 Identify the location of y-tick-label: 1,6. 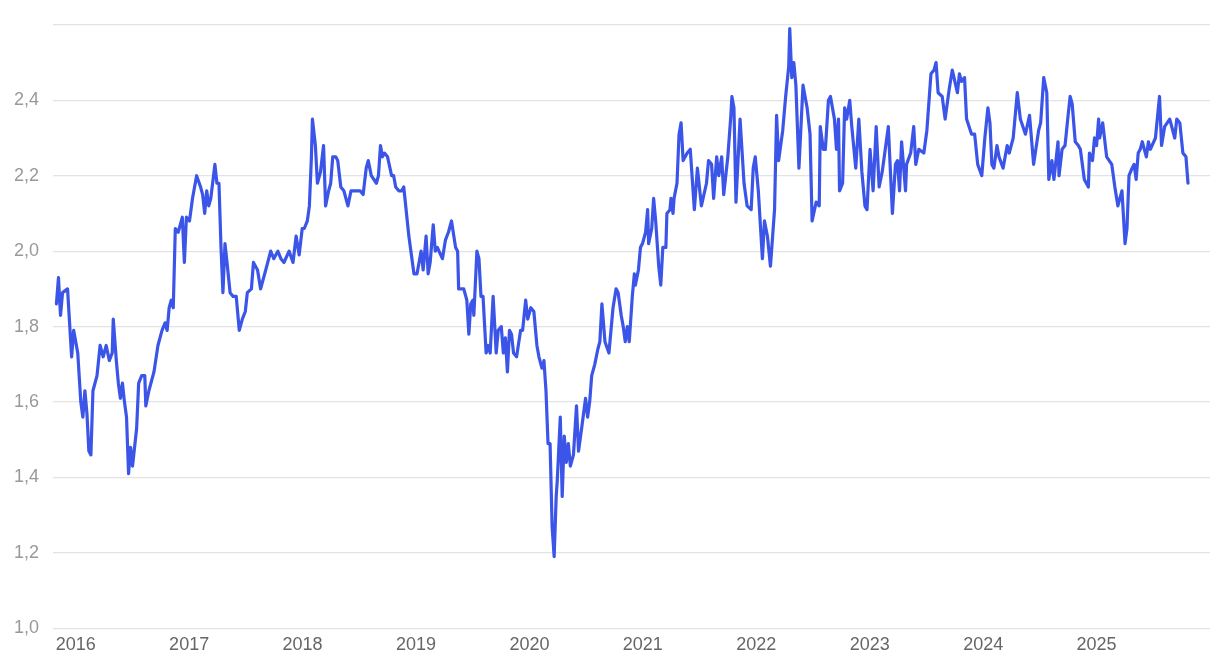
(26, 401).